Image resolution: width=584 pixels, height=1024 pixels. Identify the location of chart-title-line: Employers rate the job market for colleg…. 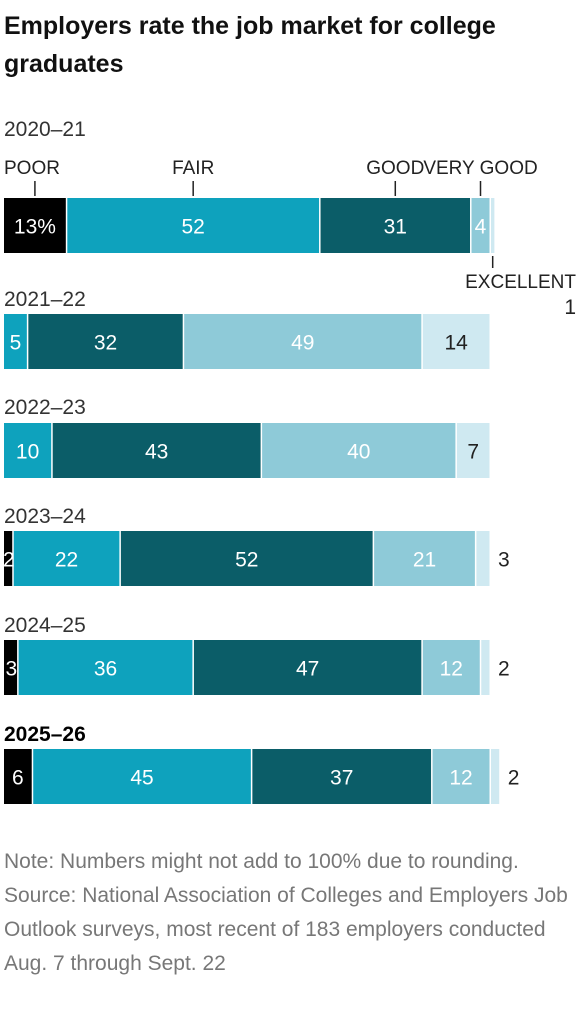
(250, 26).